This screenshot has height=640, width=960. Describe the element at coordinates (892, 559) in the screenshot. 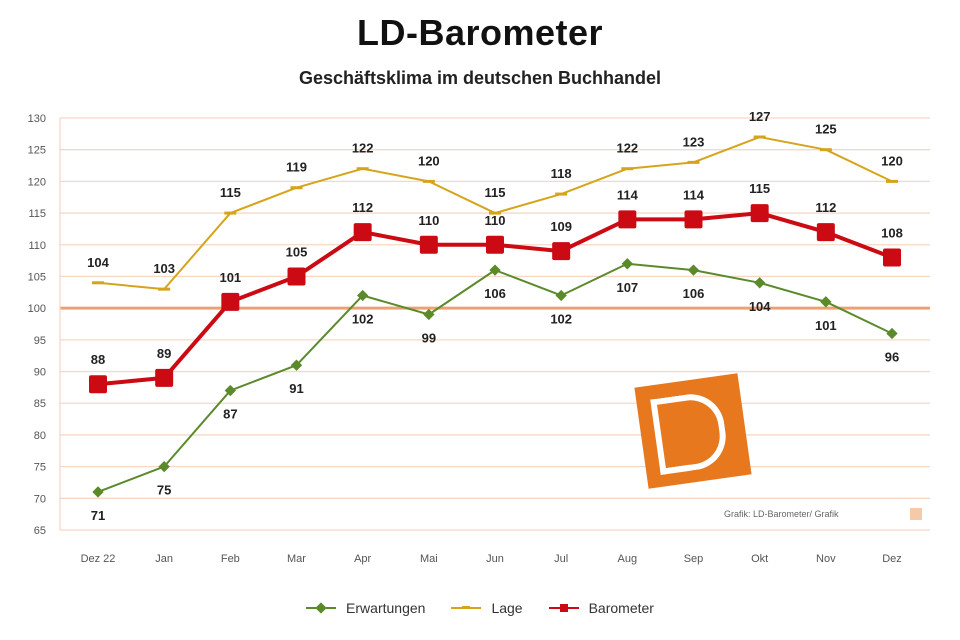

I see `x-tick-label: Dez` at that location.